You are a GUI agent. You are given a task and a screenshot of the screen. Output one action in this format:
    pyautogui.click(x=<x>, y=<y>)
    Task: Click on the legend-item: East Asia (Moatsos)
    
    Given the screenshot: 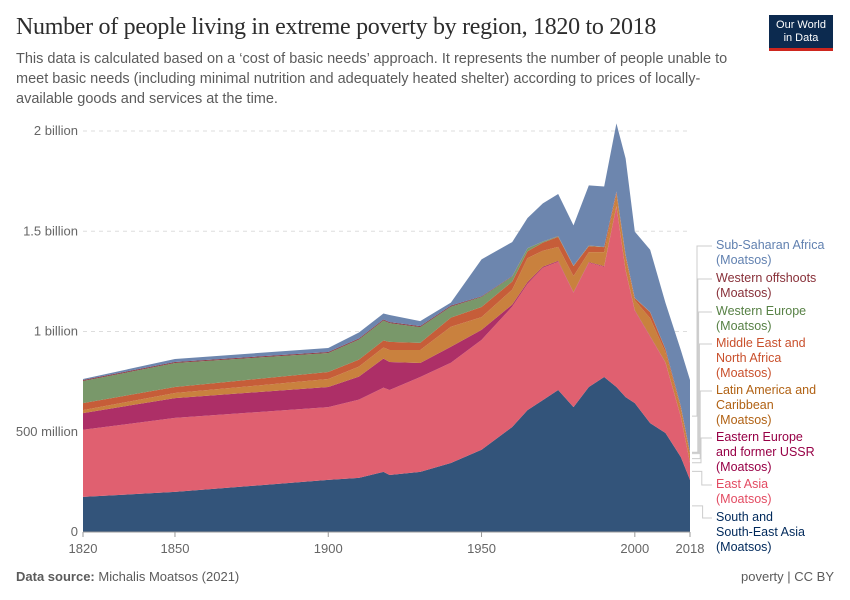 What is the action you would take?
    pyautogui.click(x=744, y=492)
    